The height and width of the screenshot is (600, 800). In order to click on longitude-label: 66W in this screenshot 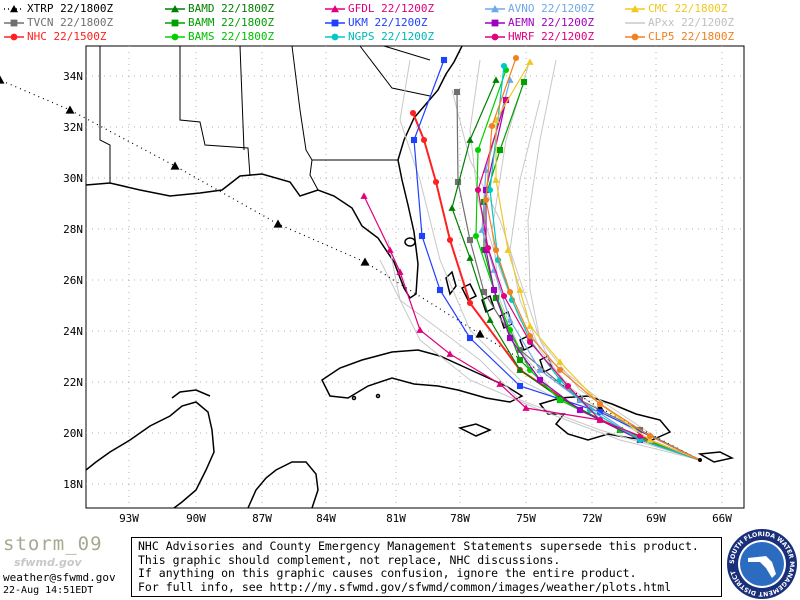, I will do `click(722, 518)`.